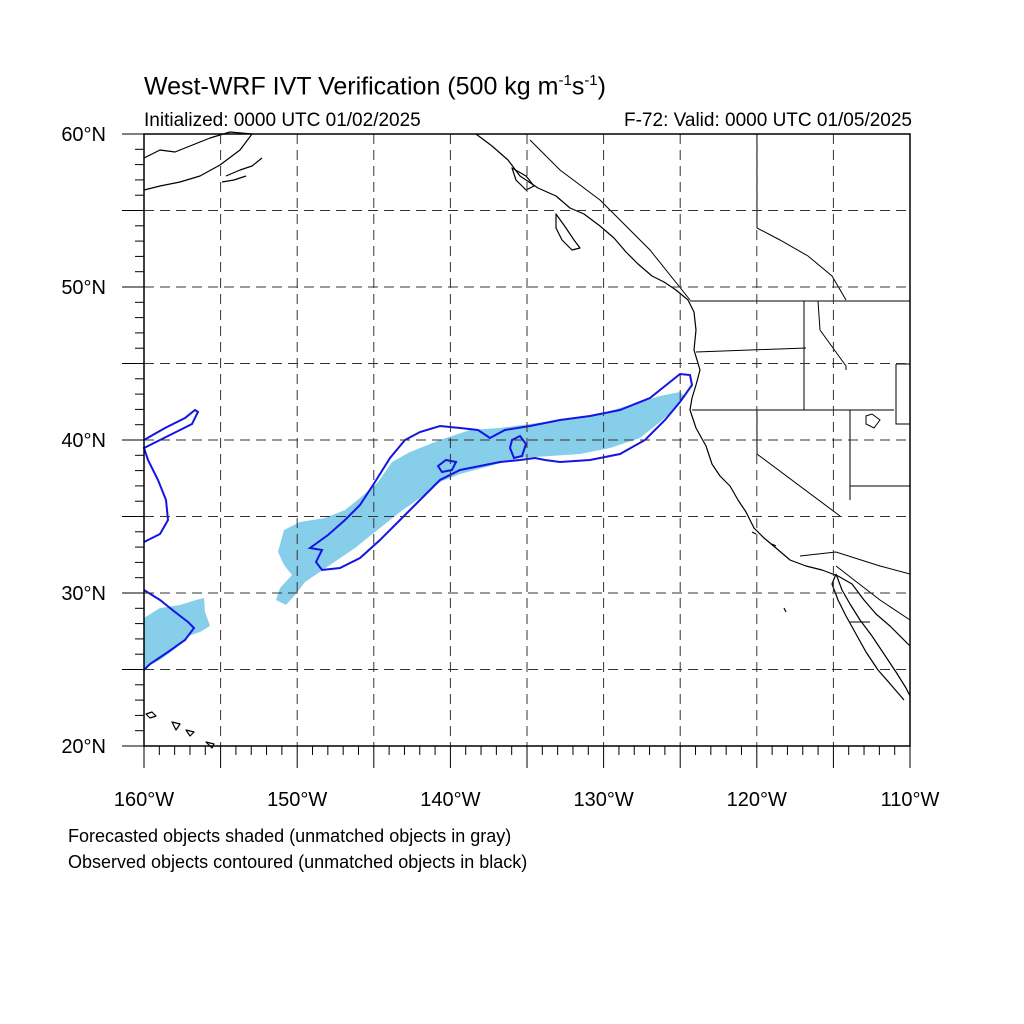 The height and width of the screenshot is (1024, 1024). I want to click on lon-tick-label: 110°W, so click(910, 800).